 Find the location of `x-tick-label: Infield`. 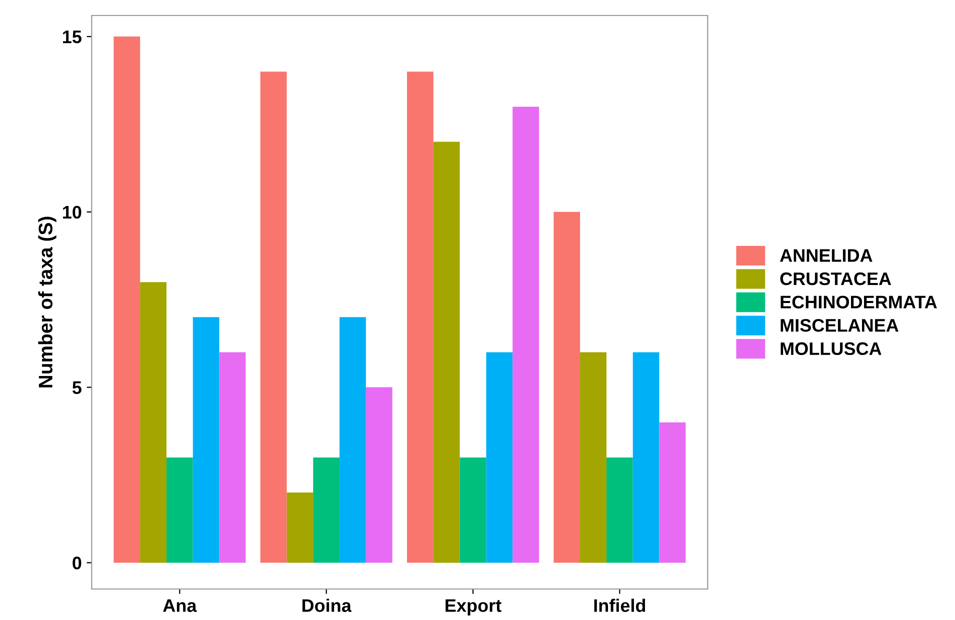

x-tick-label: Infield is located at coordinates (620, 605).